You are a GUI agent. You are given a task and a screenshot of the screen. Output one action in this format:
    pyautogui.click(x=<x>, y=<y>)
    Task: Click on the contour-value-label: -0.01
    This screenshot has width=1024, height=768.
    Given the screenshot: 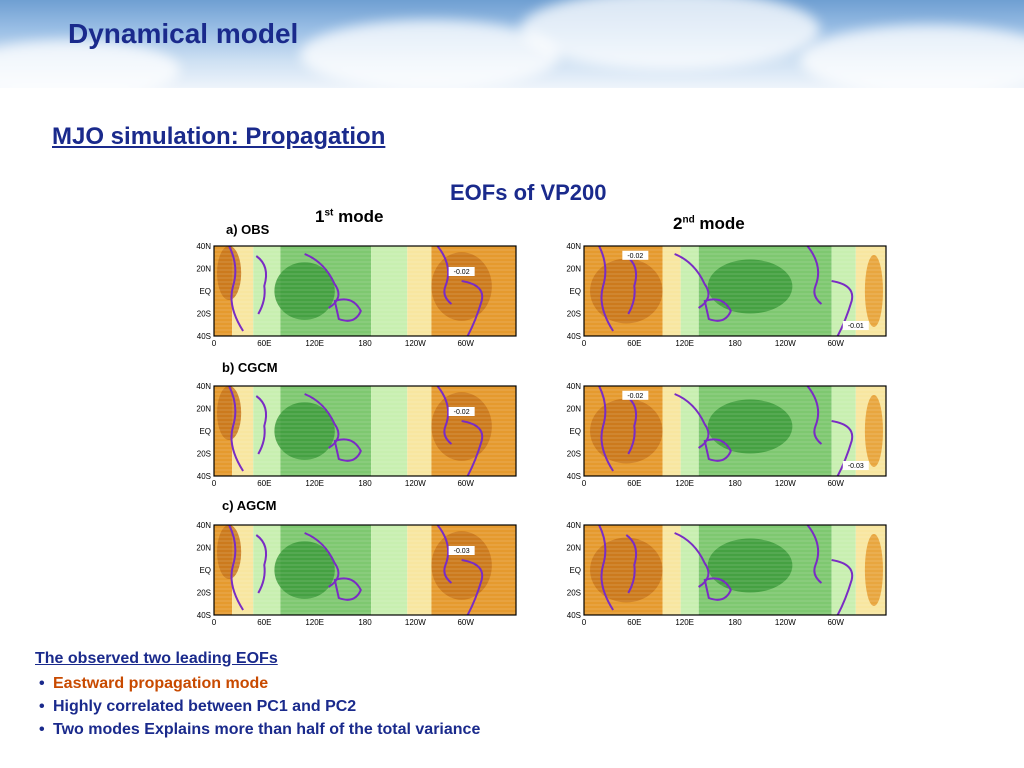 What is the action you would take?
    pyautogui.click(x=856, y=326)
    